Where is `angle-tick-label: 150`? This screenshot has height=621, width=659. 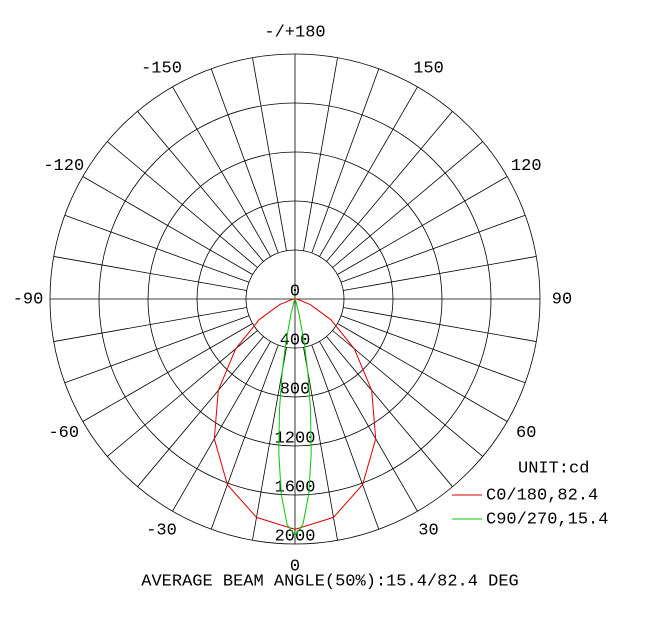 angle-tick-label: 150 is located at coordinates (428, 68).